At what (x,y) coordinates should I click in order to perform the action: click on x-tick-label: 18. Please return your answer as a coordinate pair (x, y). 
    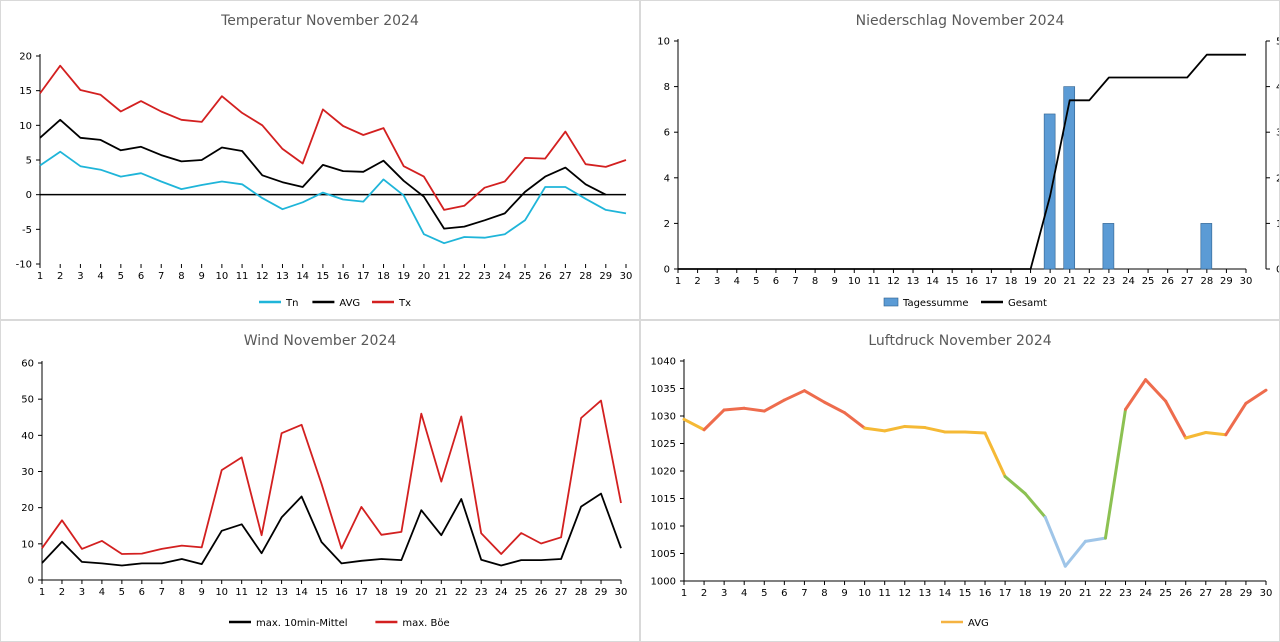
    Looking at the image, I should click on (383, 276).